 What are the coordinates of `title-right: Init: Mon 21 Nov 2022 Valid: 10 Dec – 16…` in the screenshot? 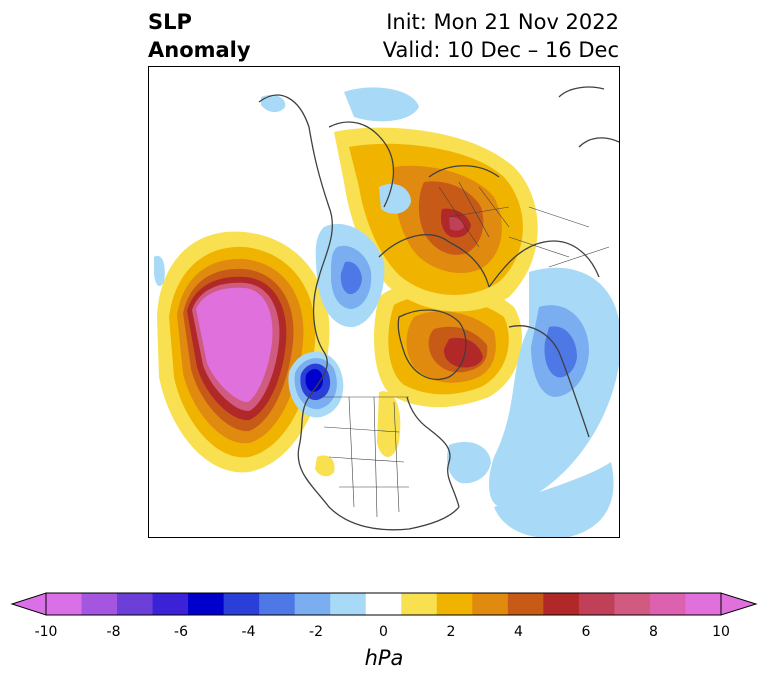 It's located at (501, 36).